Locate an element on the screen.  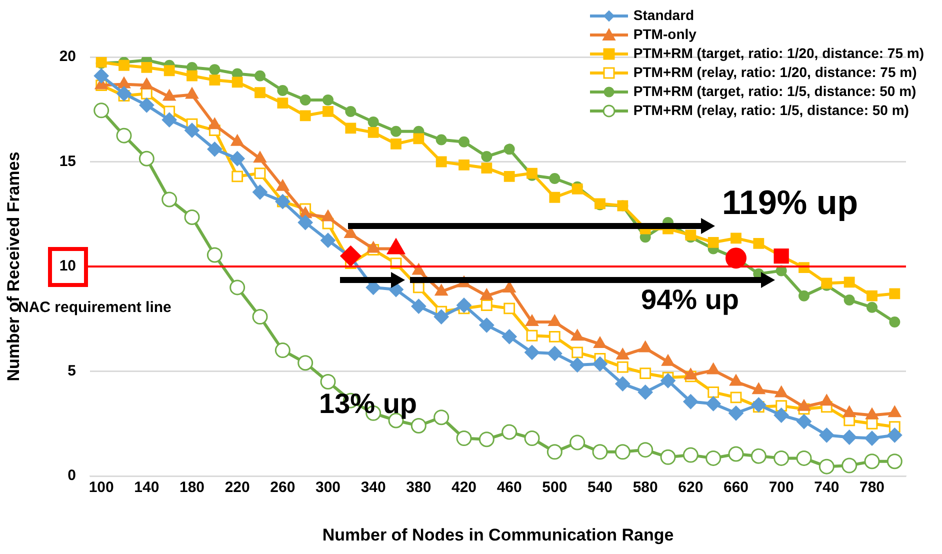
x-tick-label: 460 is located at coordinates (509, 487).